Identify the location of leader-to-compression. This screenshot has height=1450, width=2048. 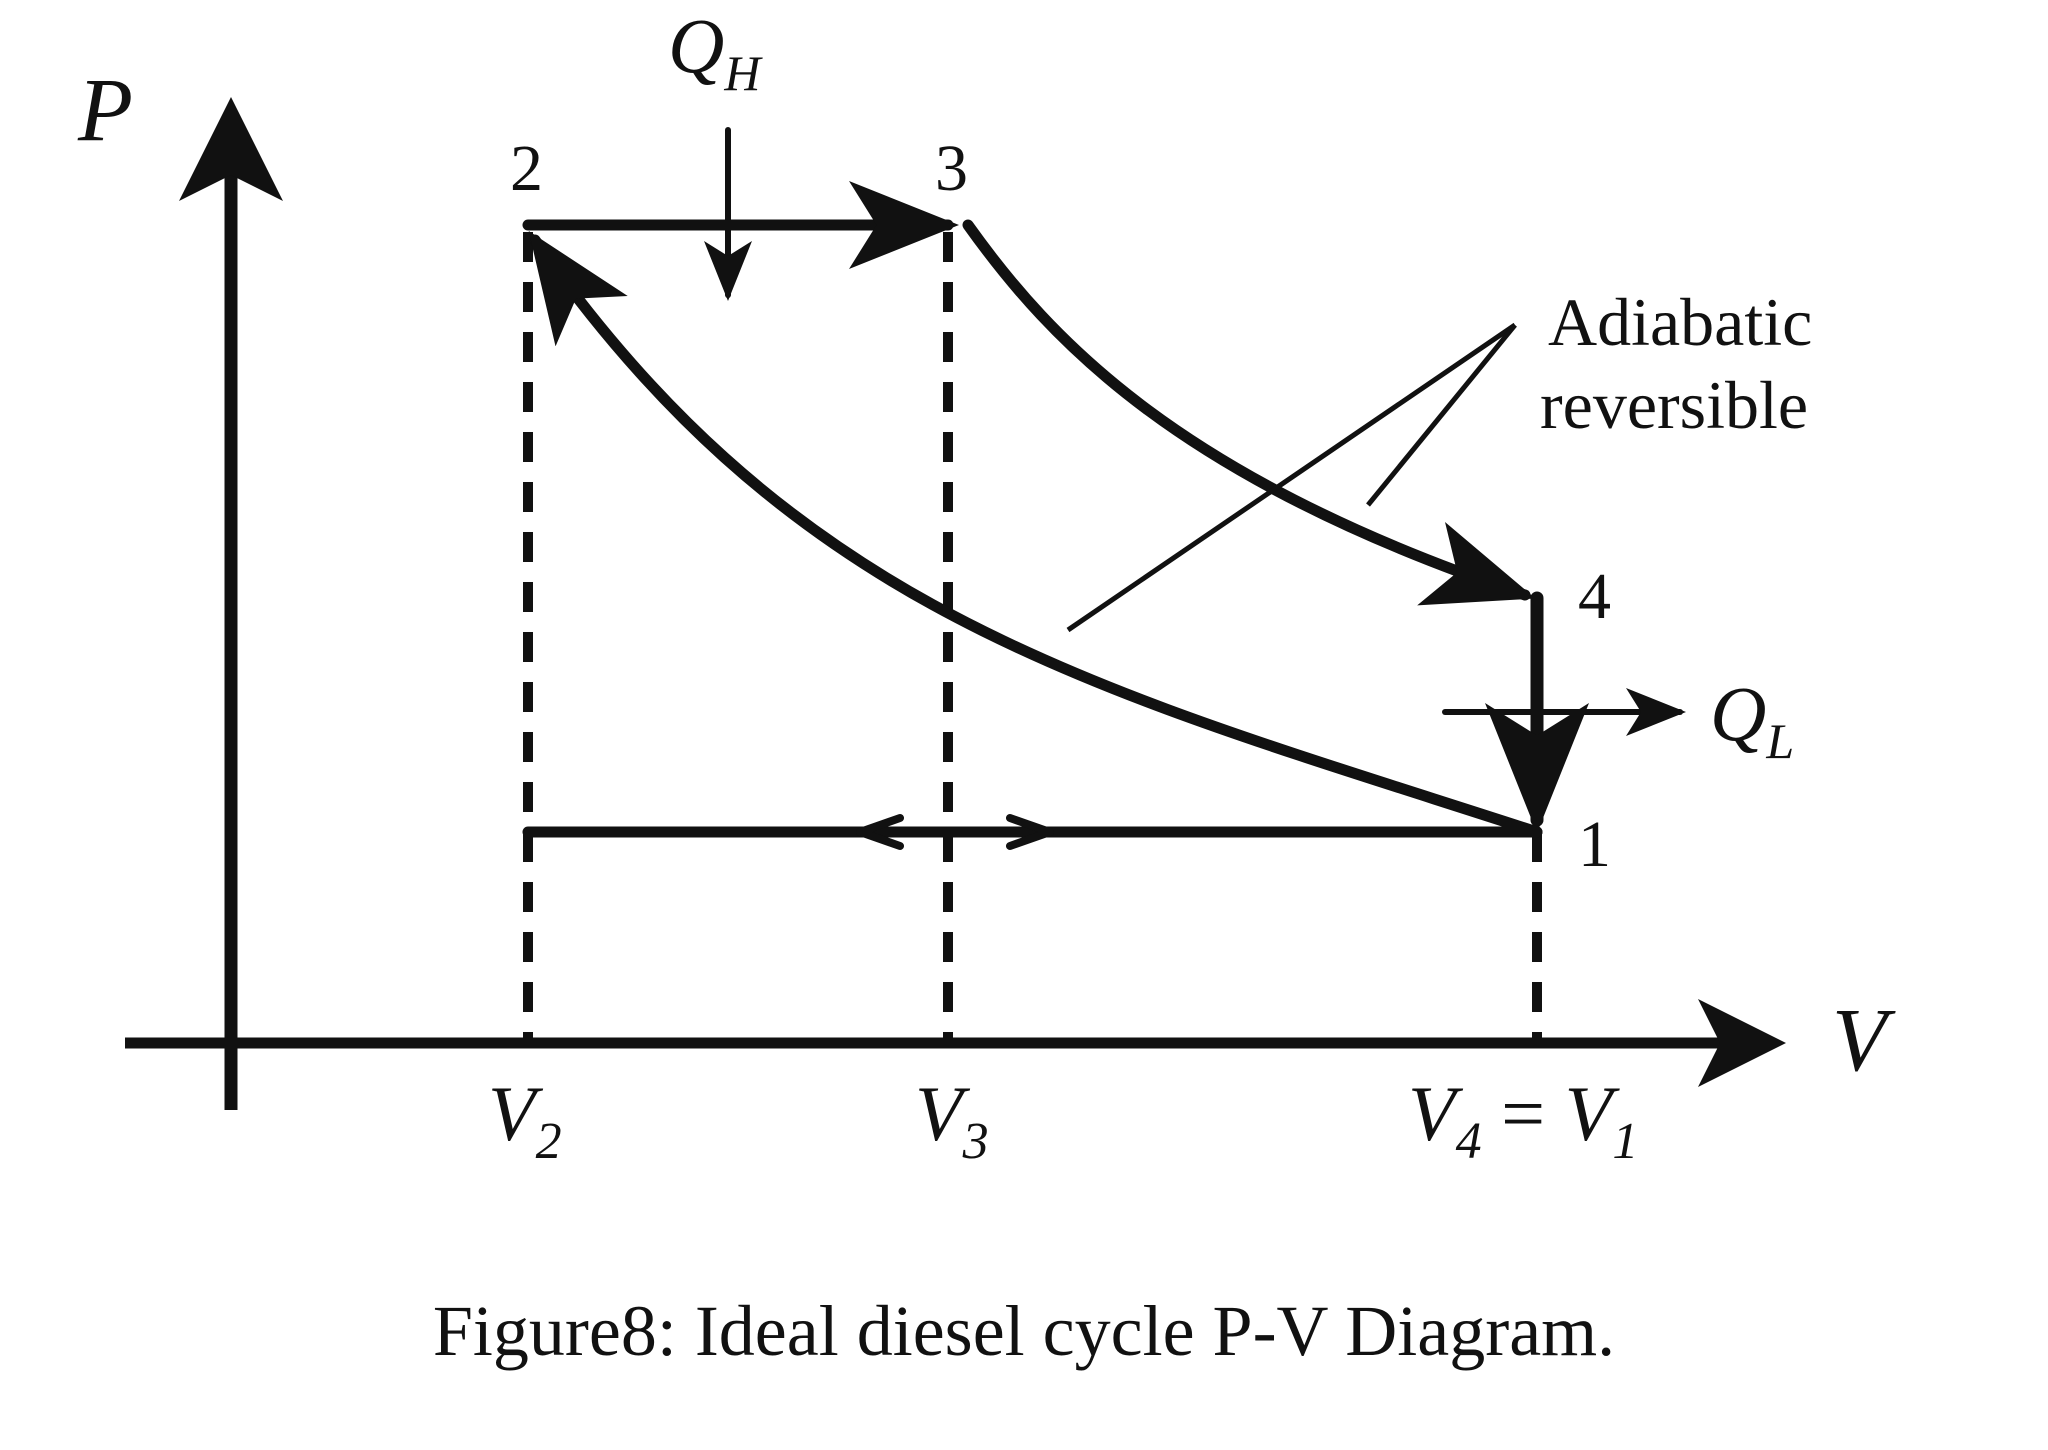
(1291, 477).